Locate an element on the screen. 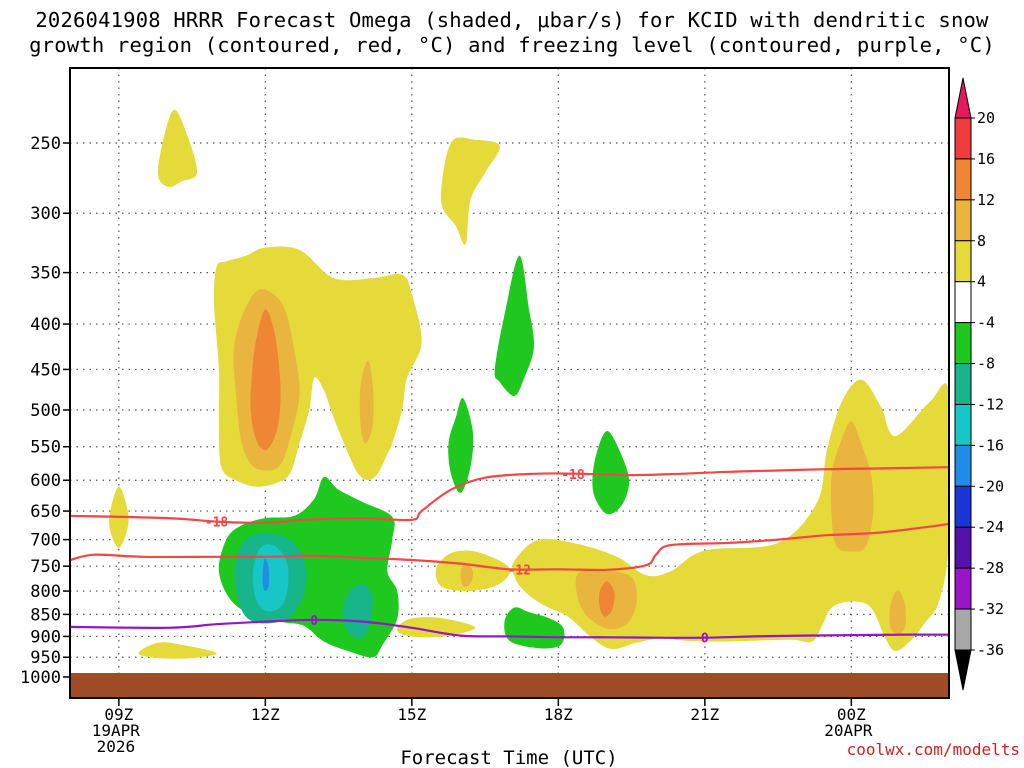  y-tick-label-650: 650 is located at coordinates (45, 512).